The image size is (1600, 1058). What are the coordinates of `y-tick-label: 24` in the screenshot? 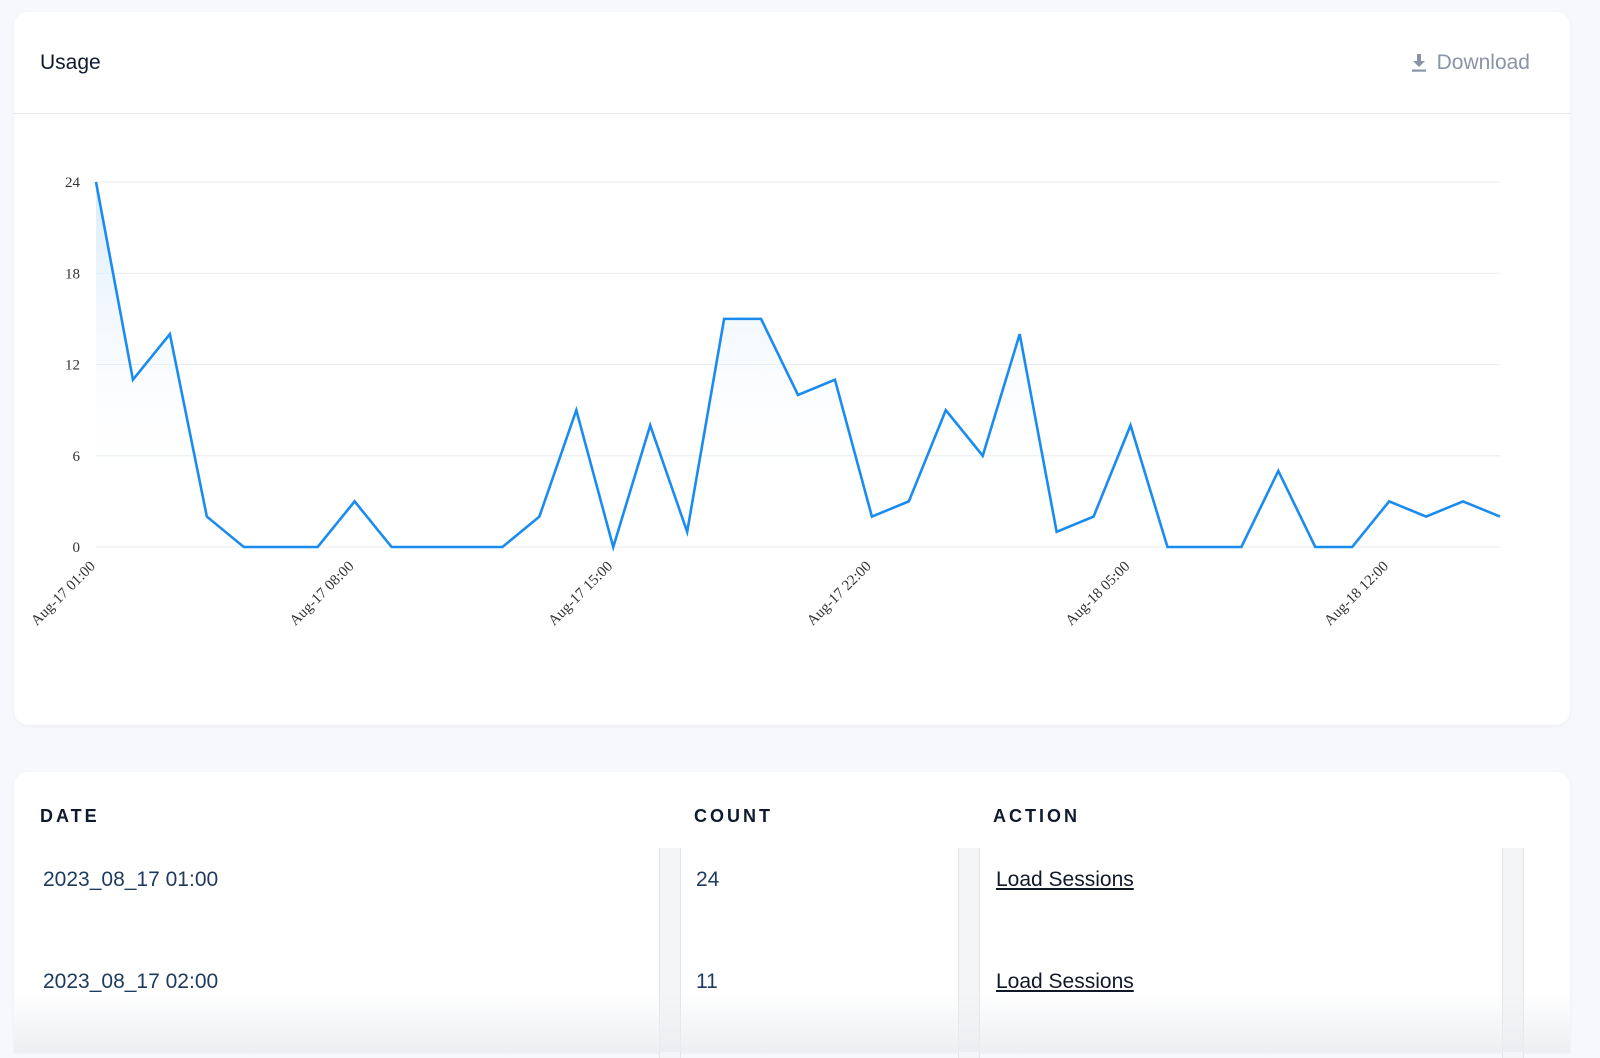 It's located at (73, 183).